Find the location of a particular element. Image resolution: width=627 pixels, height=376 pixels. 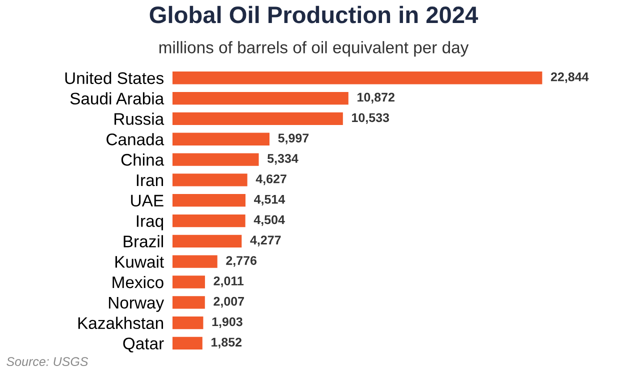

y-tick-label: Mexico is located at coordinates (138, 282).